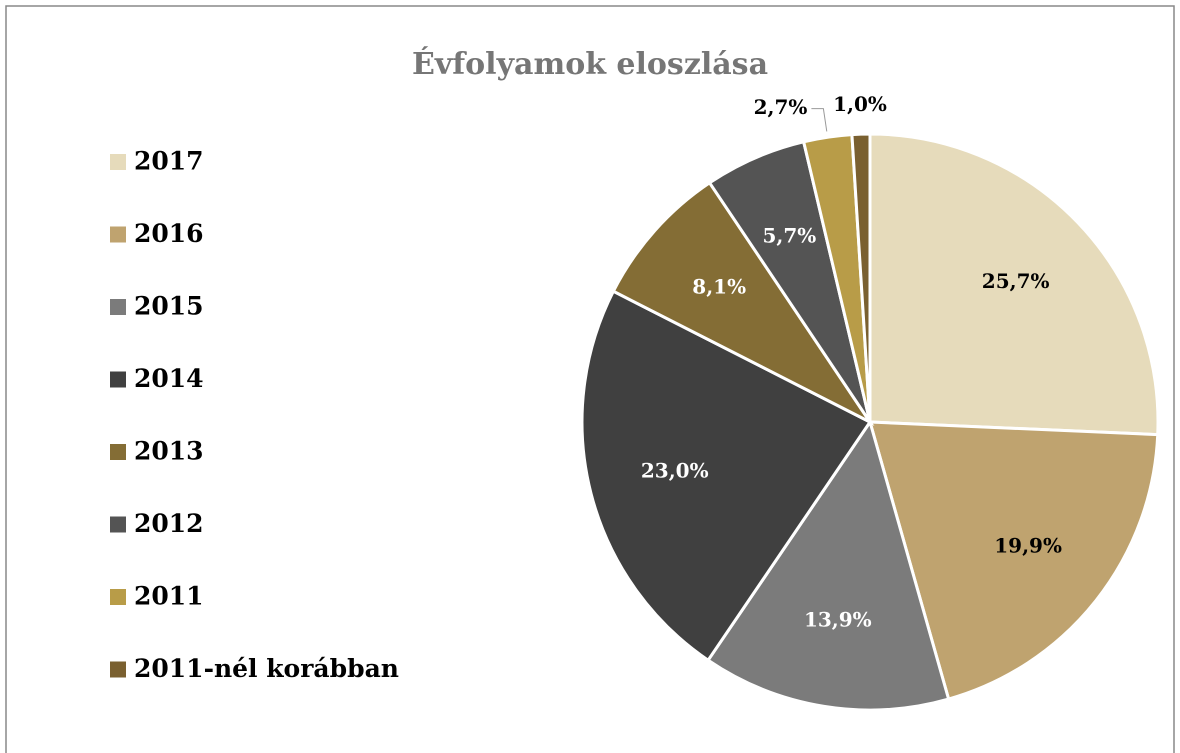  Describe the element at coordinates (860, 104) in the screenshot. I see `data-label: 1,0%` at that location.